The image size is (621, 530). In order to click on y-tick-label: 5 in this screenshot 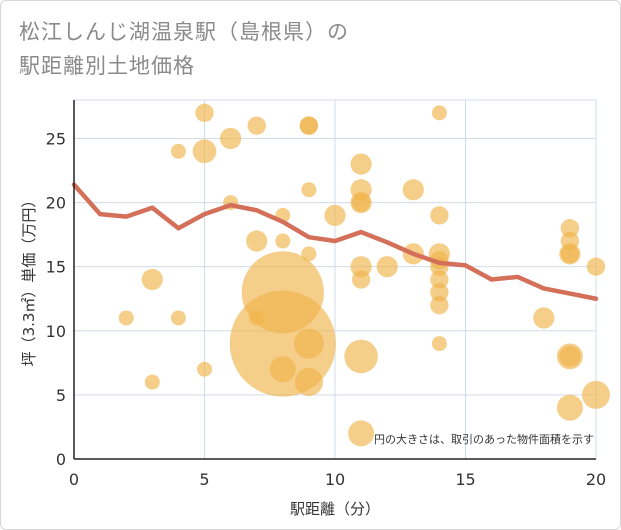, I will do `click(61, 395)`.